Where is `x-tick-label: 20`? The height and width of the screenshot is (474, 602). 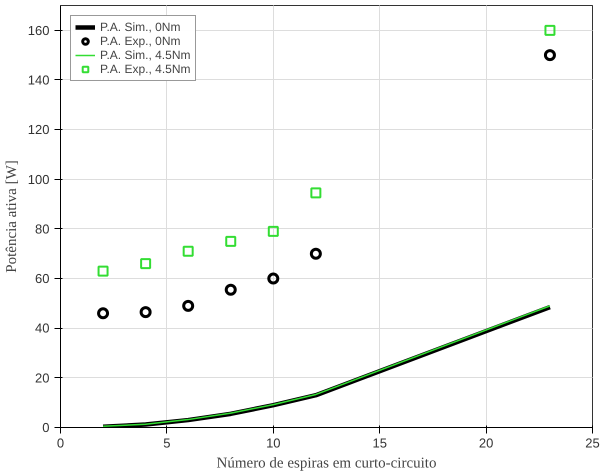
x-tick-label: 20 is located at coordinates (486, 443).